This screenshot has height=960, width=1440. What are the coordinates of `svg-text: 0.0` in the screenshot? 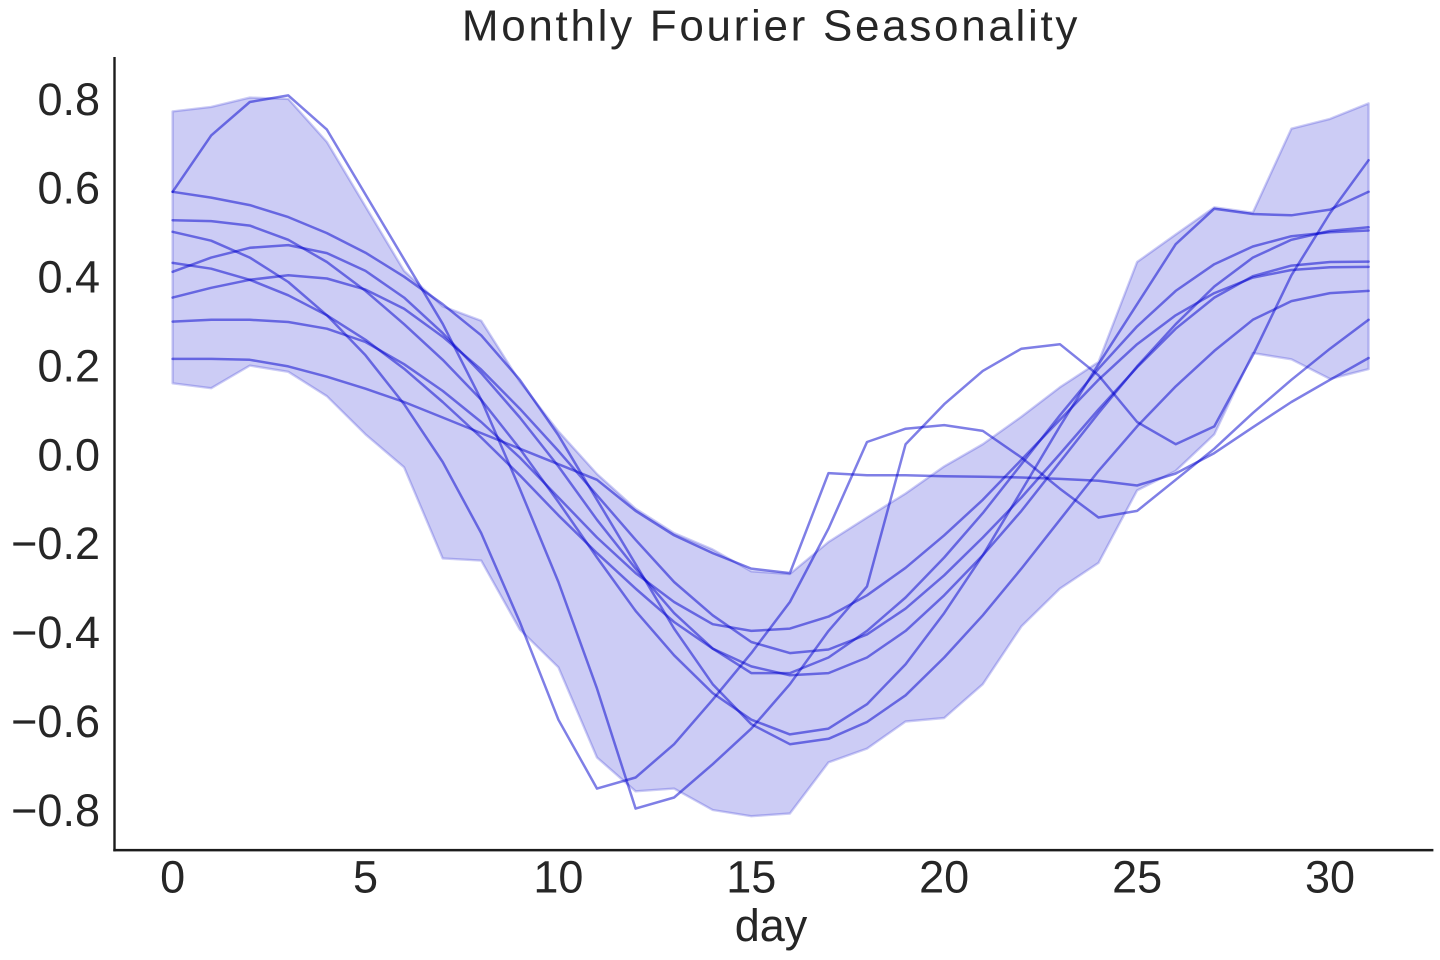 It's located at (68, 454).